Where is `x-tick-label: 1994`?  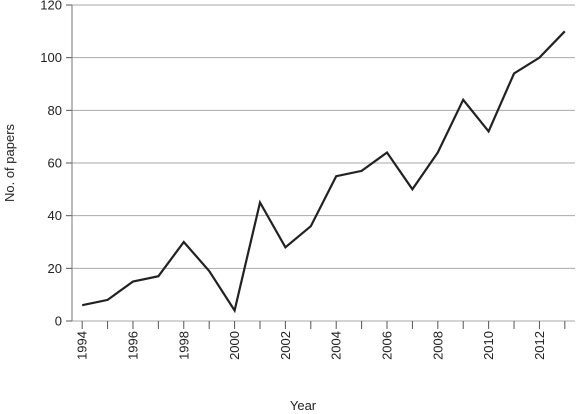 x-tick-label: 1994 is located at coordinates (82, 345).